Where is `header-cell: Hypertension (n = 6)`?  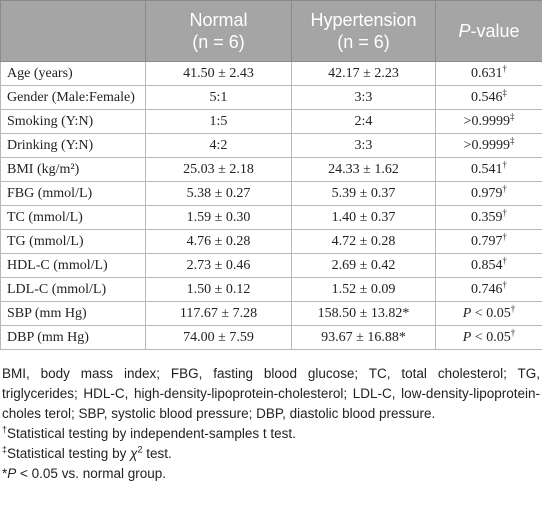
header-cell: Hypertension (n = 6) is located at coordinates (363, 31).